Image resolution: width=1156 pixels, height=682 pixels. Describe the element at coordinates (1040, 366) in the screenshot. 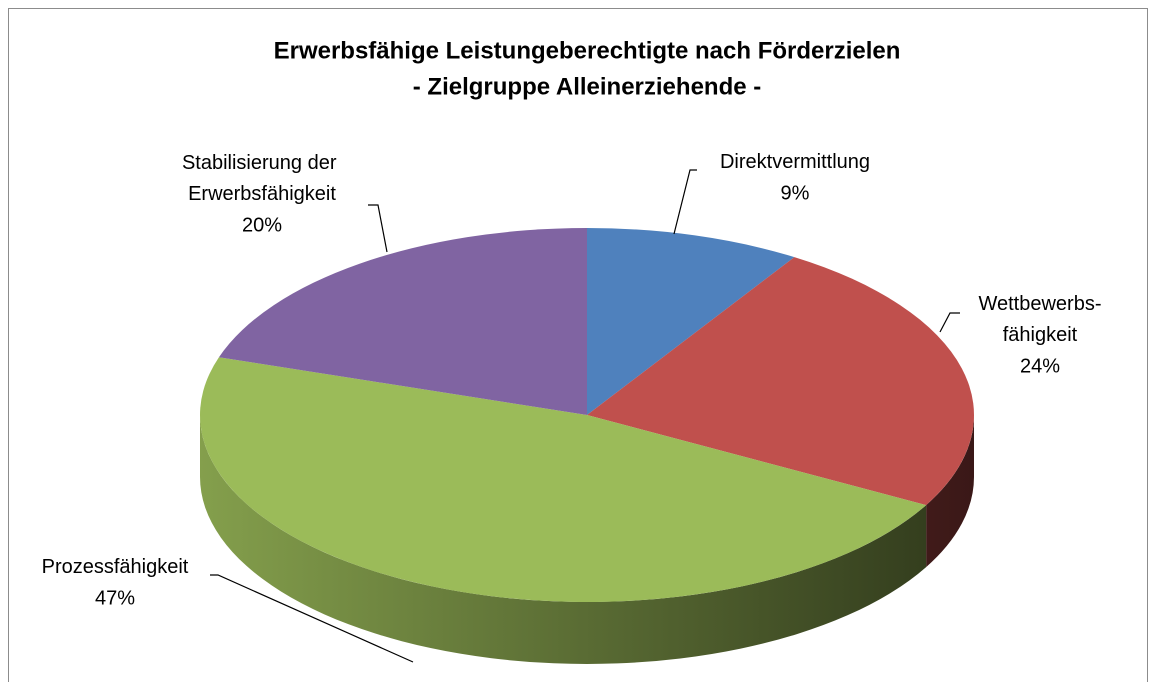

I see `value-label: 24%` at that location.